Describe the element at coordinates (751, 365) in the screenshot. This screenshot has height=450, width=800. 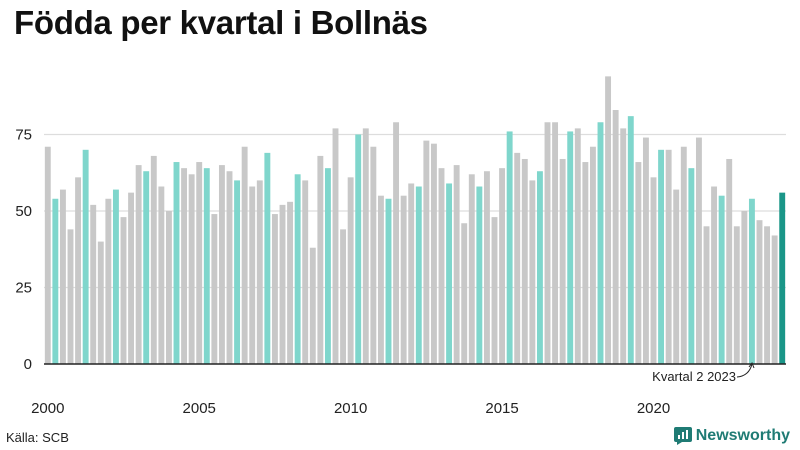
I see `annotation-arrowhead` at that location.